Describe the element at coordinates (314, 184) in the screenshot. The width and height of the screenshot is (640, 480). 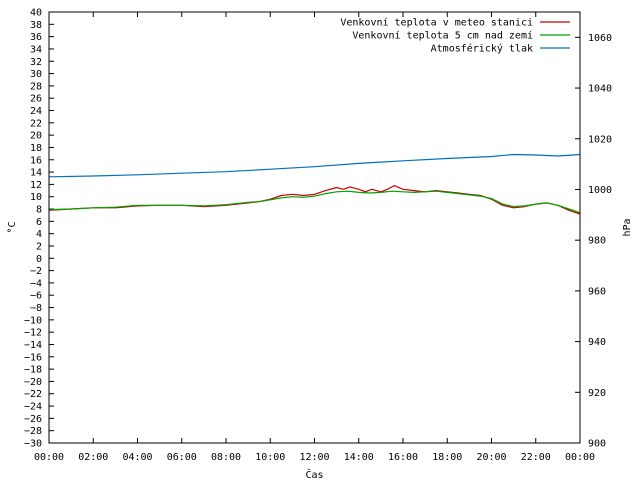
I see `series-lines` at that location.